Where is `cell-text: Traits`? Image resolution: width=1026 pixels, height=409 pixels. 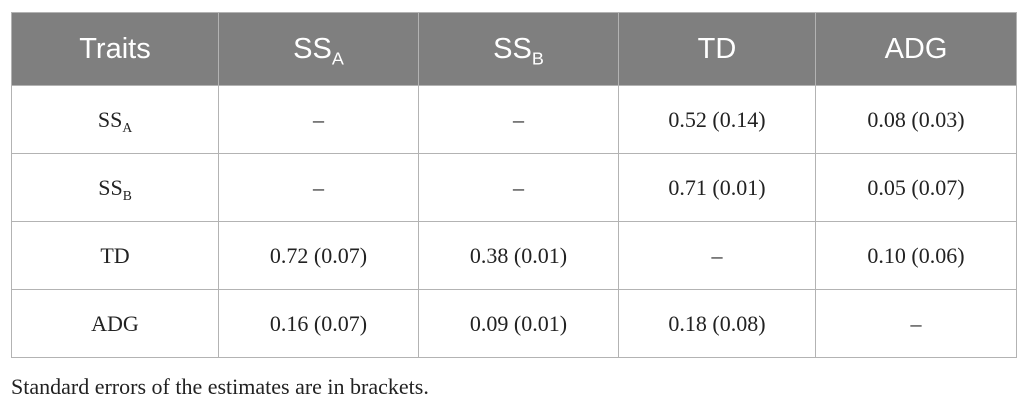 cell-text: Traits is located at coordinates (115, 48).